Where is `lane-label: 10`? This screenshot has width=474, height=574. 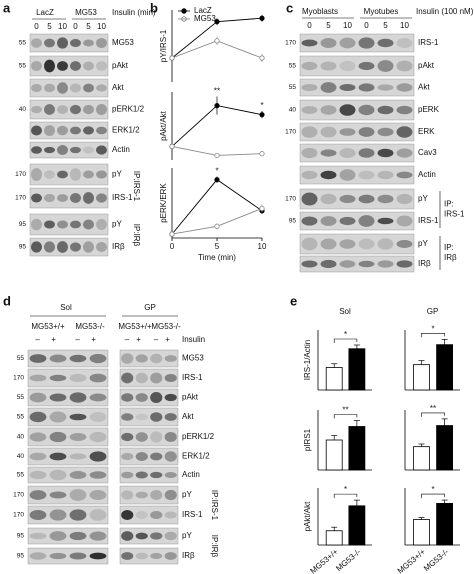 lane-label: 10 is located at coordinates (347, 25).